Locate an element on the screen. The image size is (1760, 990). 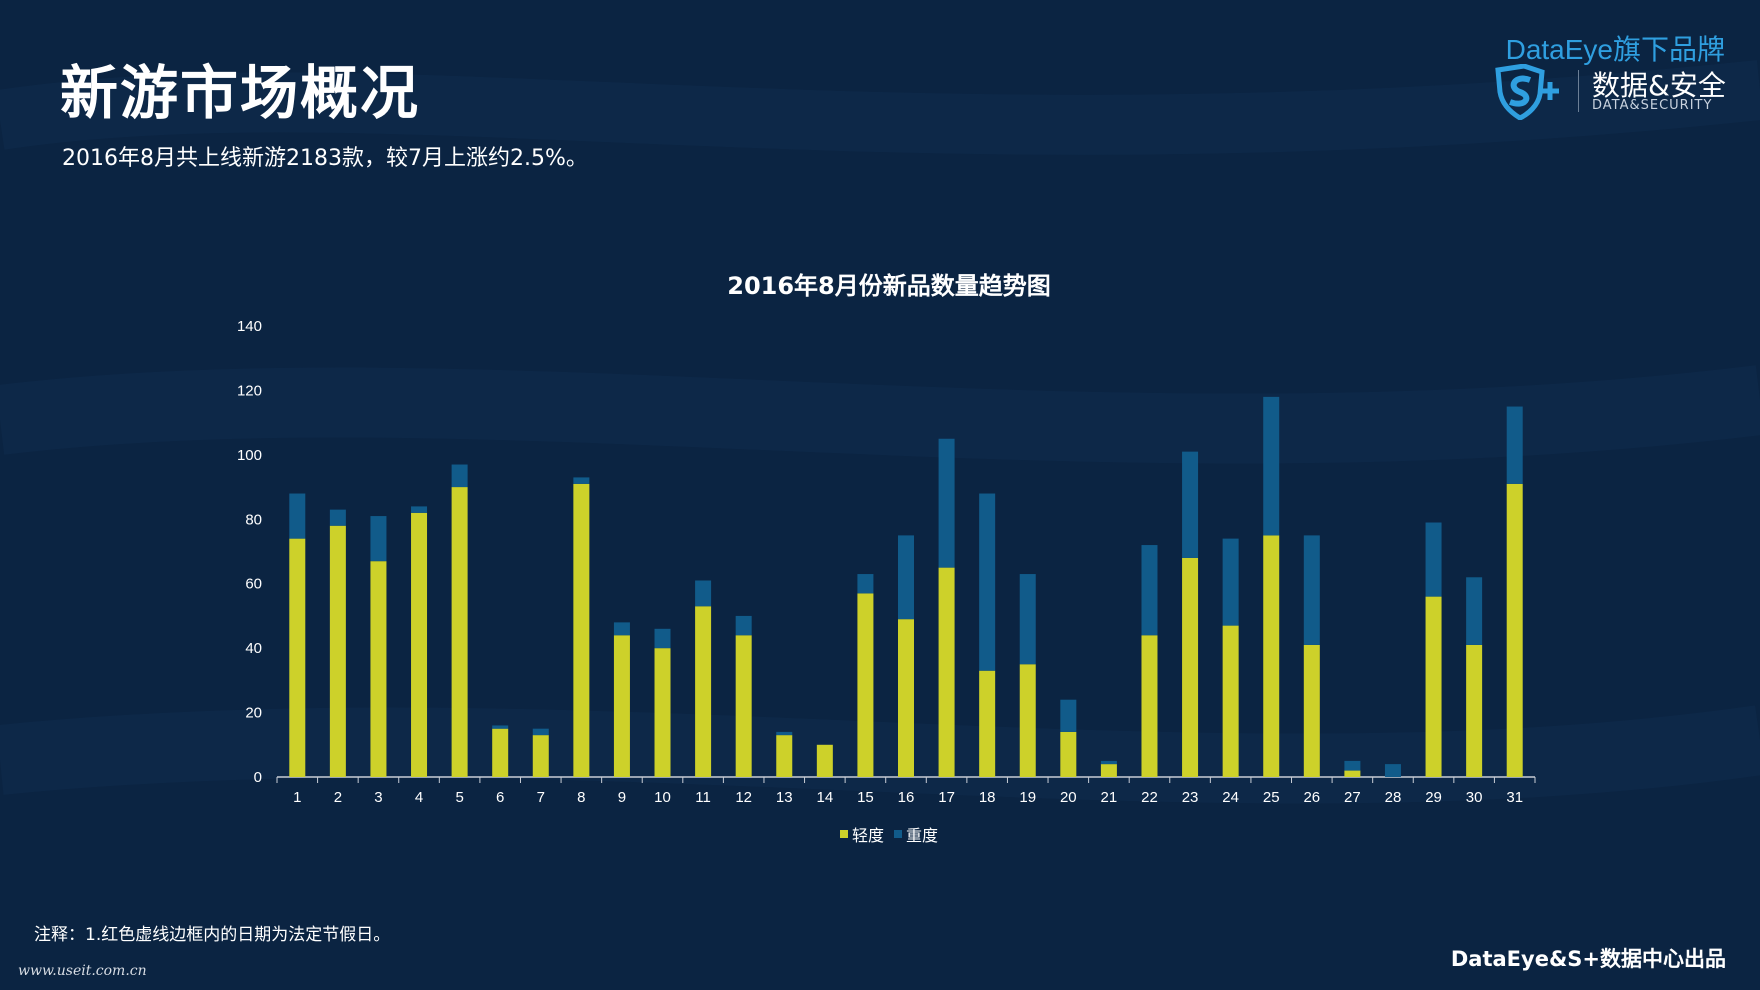
legend-item-heavy: 重度 is located at coordinates (916, 834).